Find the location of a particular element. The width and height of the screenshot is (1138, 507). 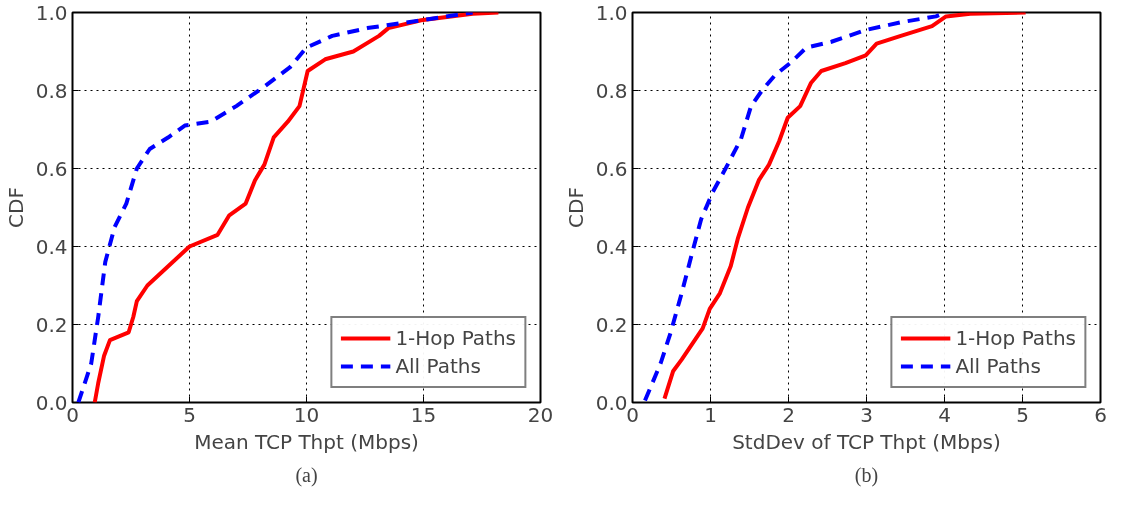

x-tick-label: 3 is located at coordinates (866, 414).